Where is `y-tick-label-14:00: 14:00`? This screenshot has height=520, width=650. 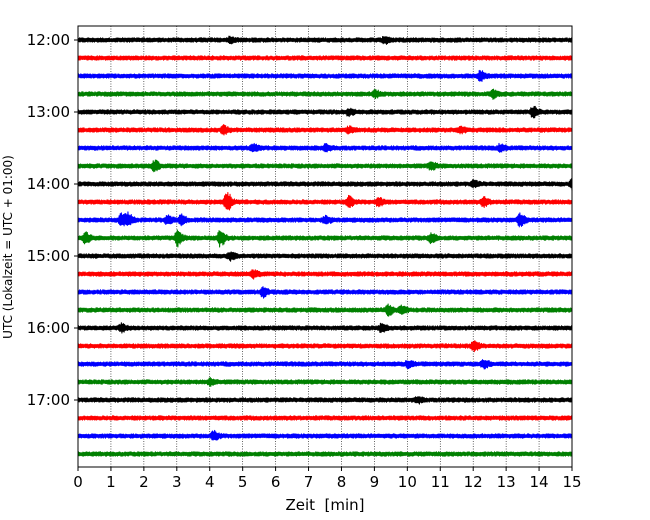 y-tick-label-14:00: 14:00 is located at coordinates (48, 184).